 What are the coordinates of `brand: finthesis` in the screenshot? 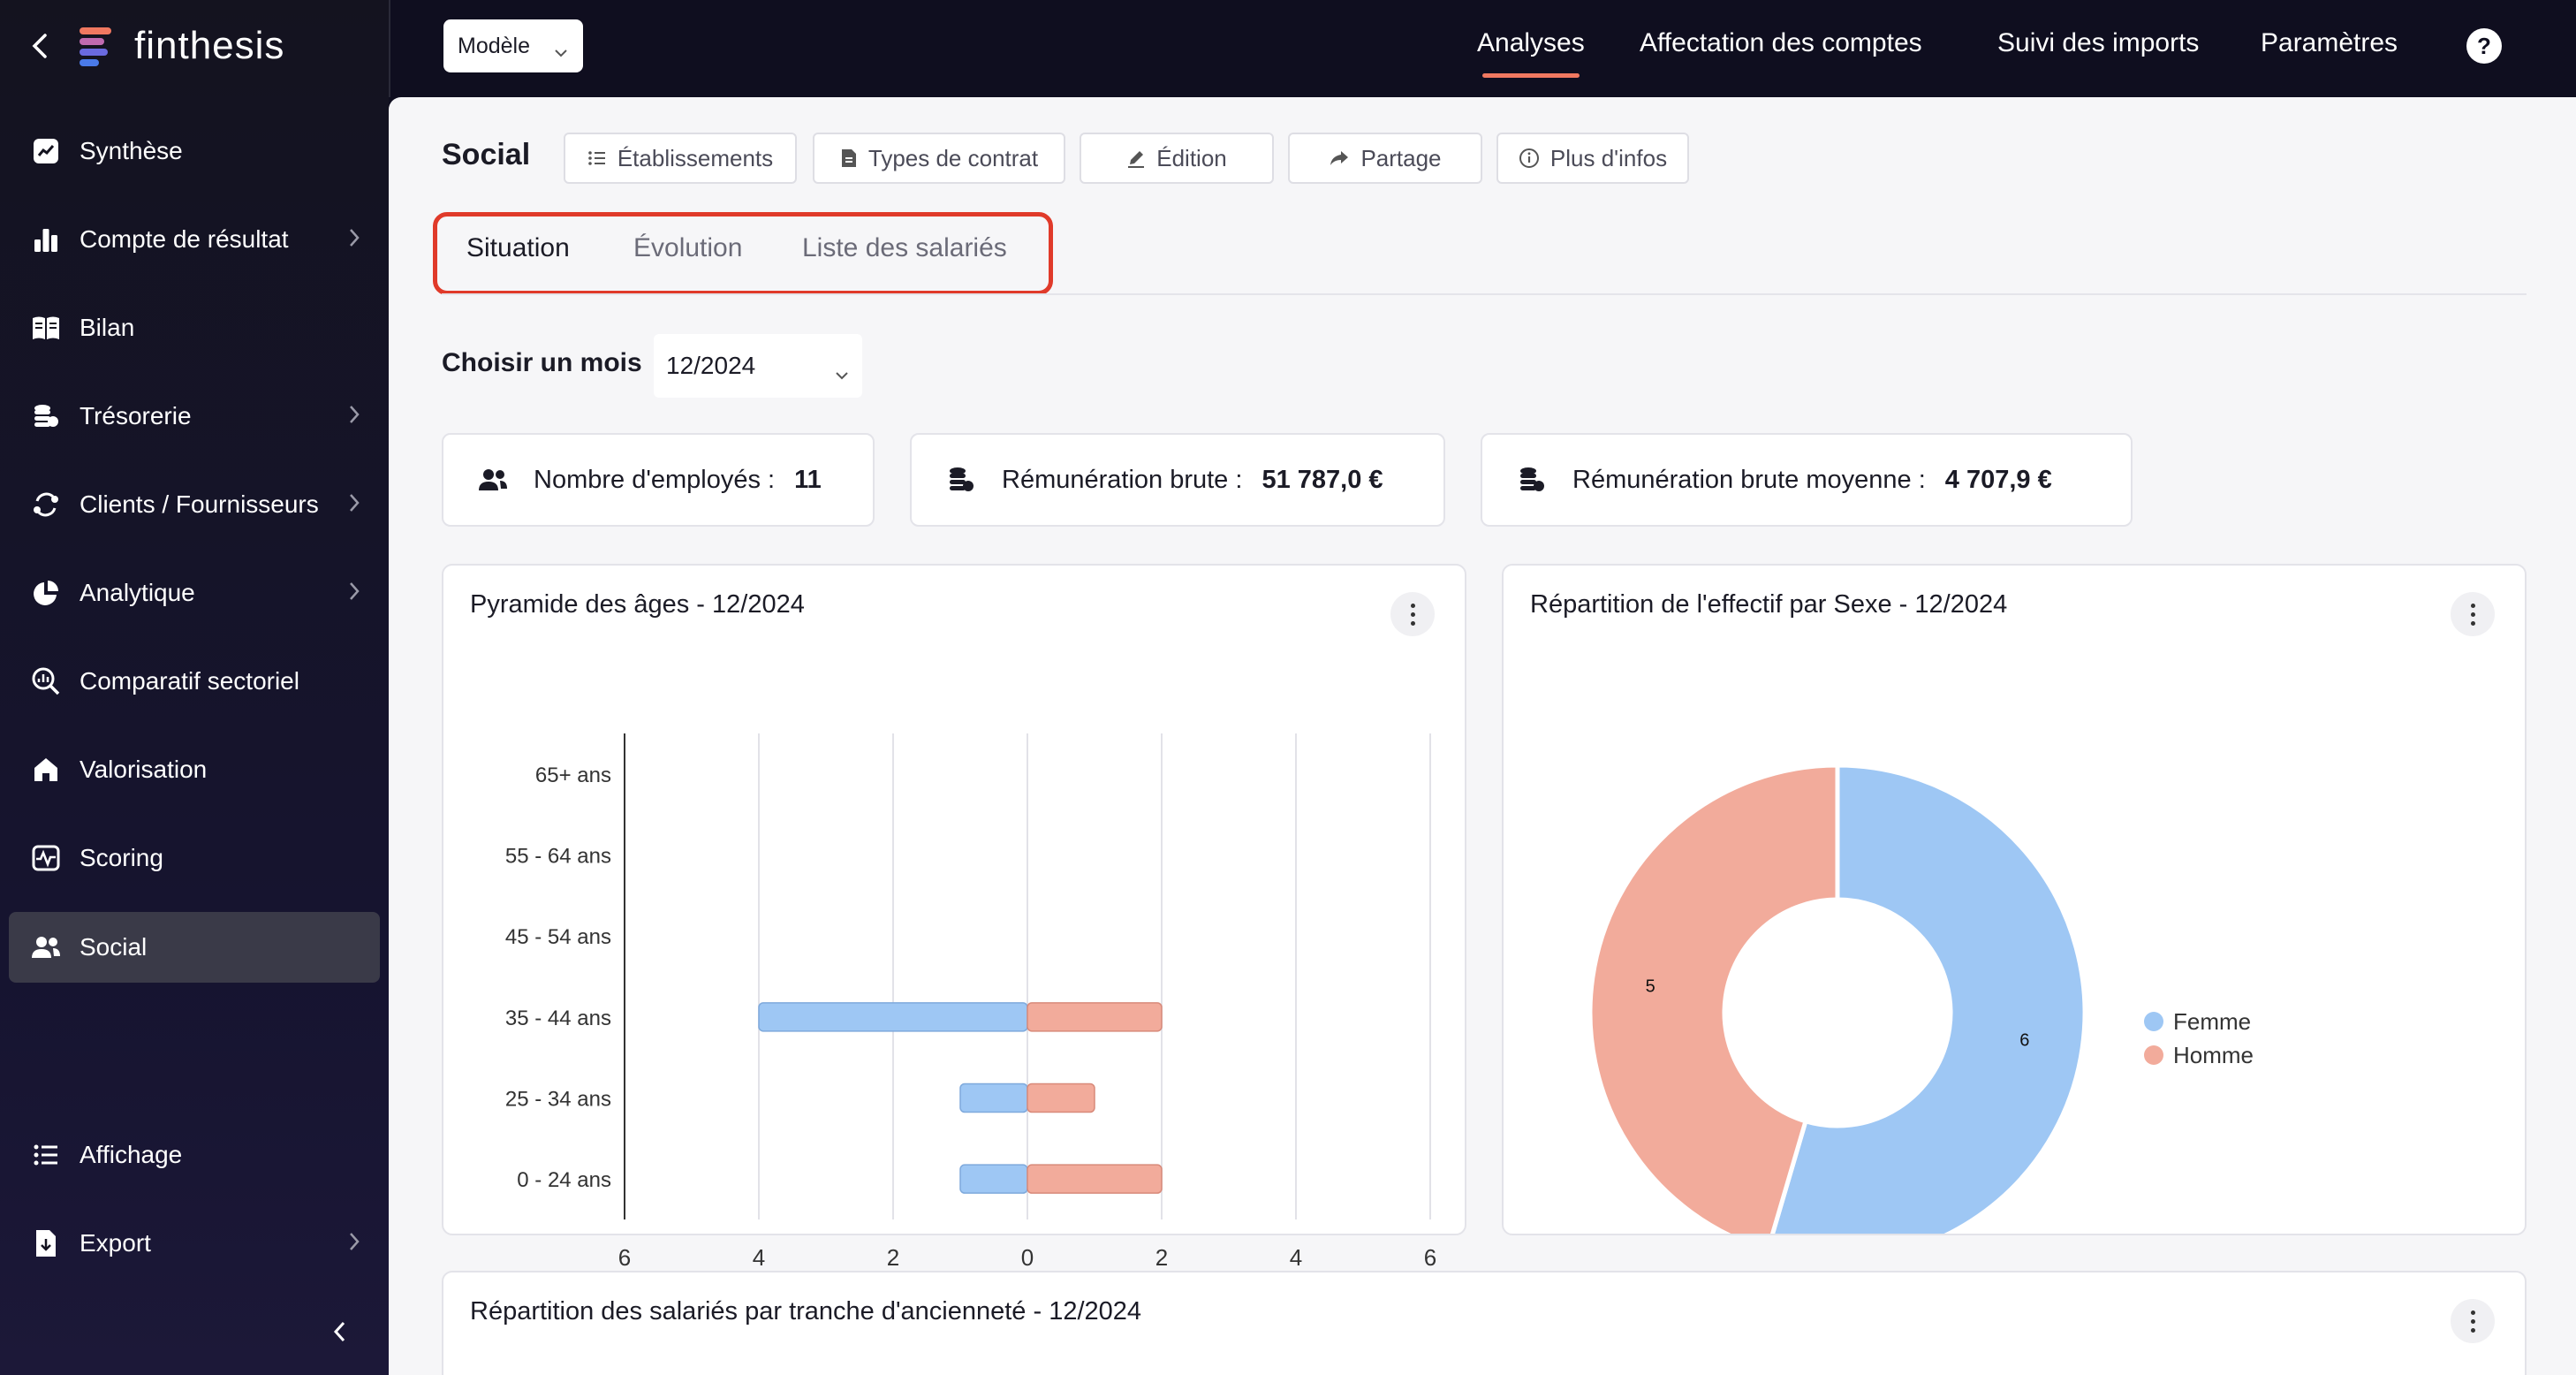 It's located at (155, 45).